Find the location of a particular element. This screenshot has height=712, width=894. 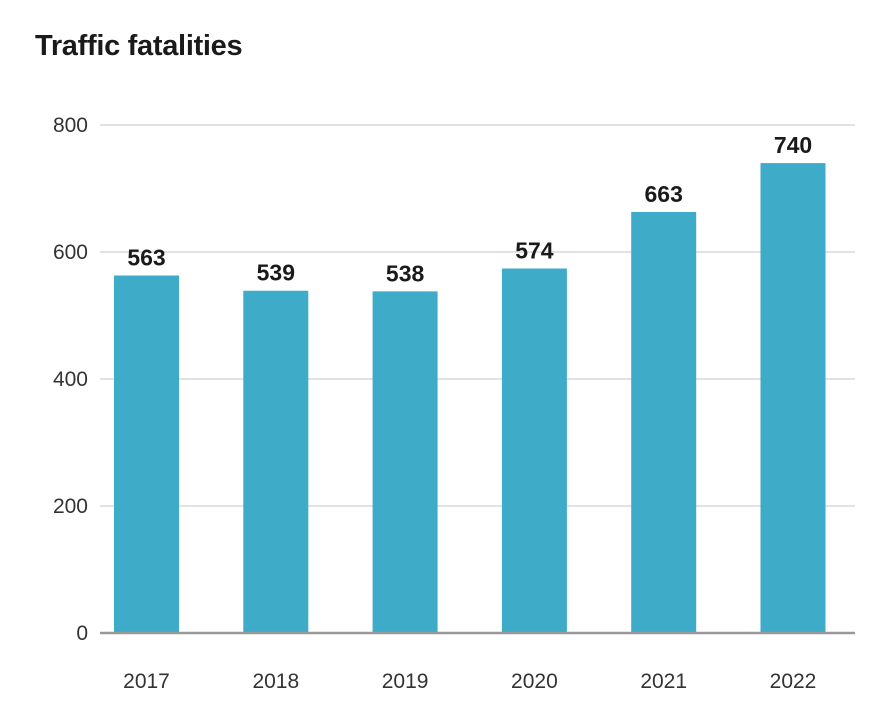

x-tick-label: 2022 is located at coordinates (793, 681).